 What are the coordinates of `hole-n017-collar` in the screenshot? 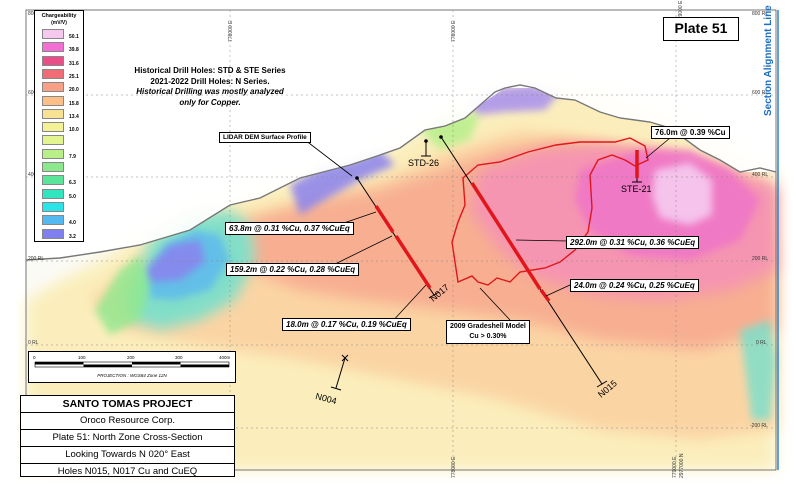 It's located at (357, 178).